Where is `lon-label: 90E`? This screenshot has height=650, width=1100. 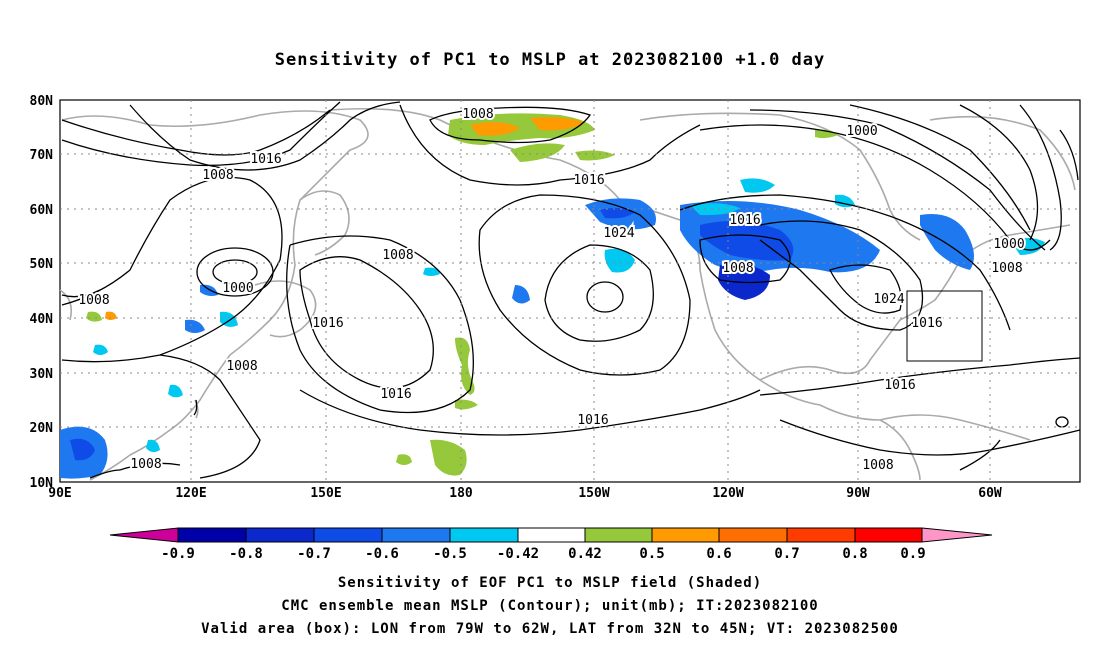
lon-label: 90E is located at coordinates (59, 493).